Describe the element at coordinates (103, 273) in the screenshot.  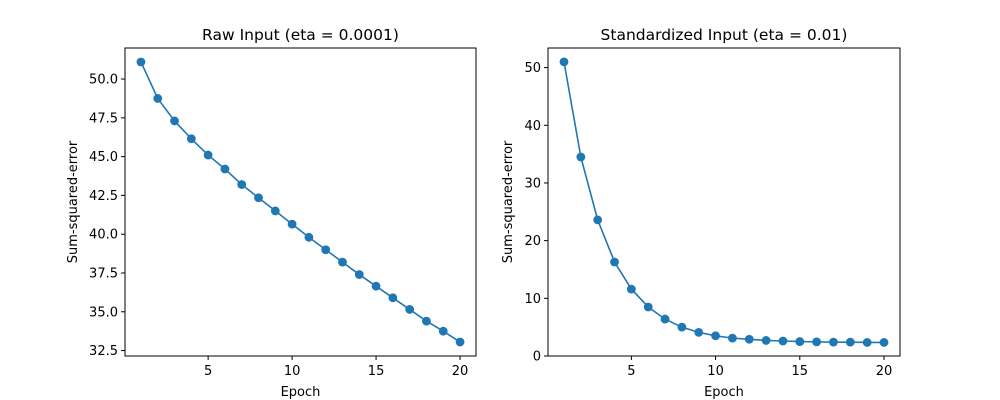
I see `raw-input-y-tick-label: 37.5` at that location.